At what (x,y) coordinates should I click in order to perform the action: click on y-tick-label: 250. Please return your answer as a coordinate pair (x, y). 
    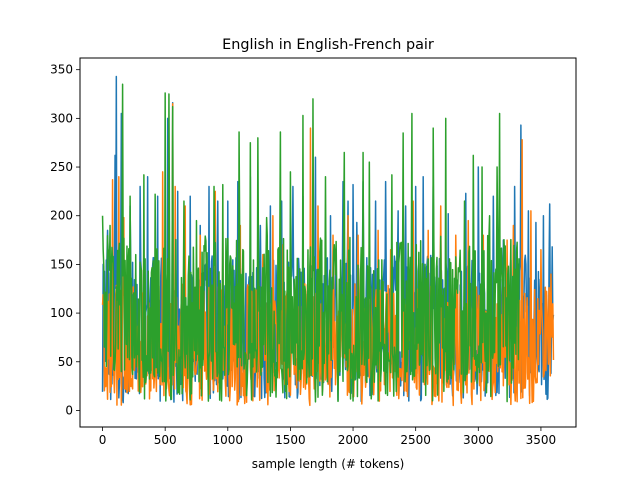
    Looking at the image, I should click on (61, 167).